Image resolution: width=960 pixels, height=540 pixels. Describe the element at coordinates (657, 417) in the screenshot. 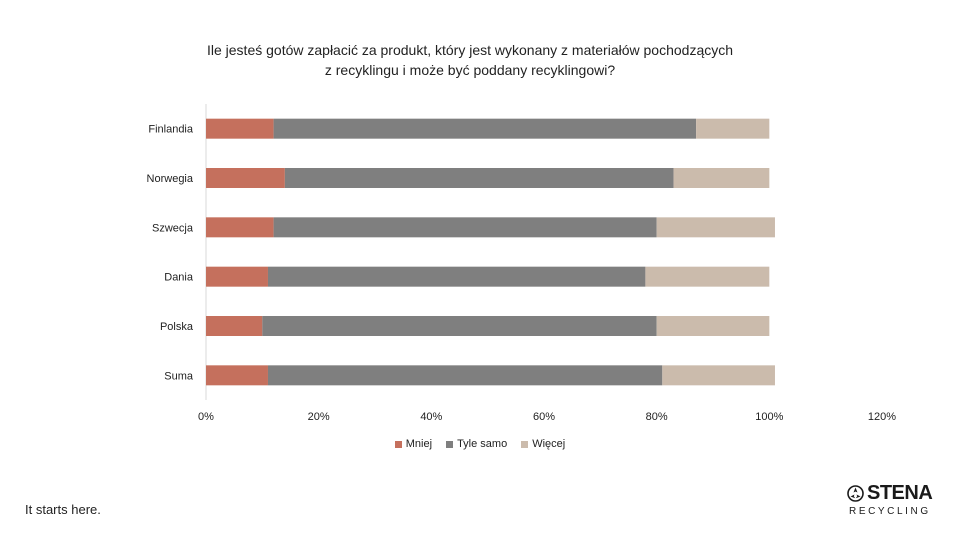

I see `x-tick-label: 80%` at that location.